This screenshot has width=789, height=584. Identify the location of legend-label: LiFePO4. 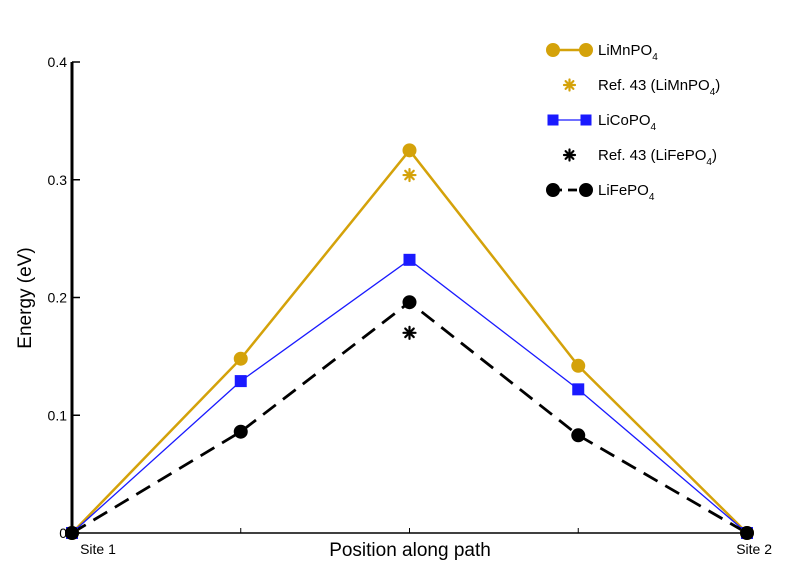
(626, 192).